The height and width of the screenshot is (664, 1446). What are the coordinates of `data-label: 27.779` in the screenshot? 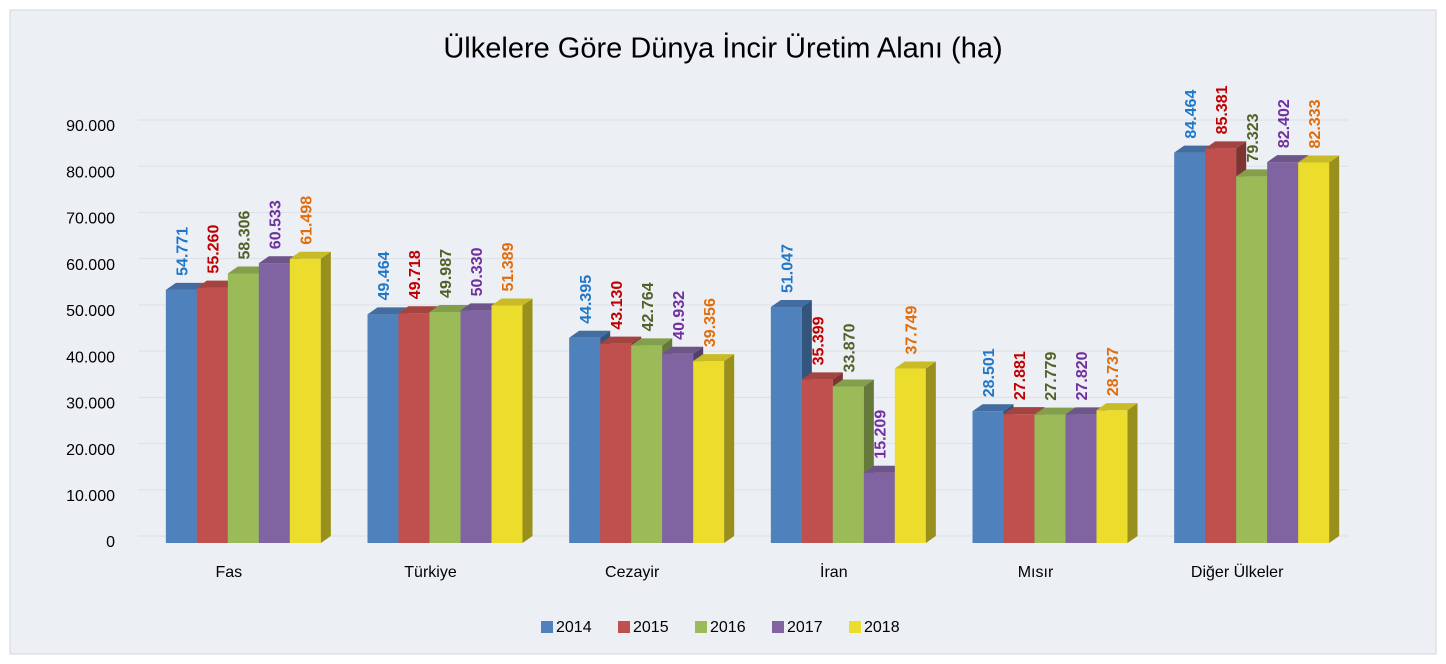 It's located at (1051, 376).